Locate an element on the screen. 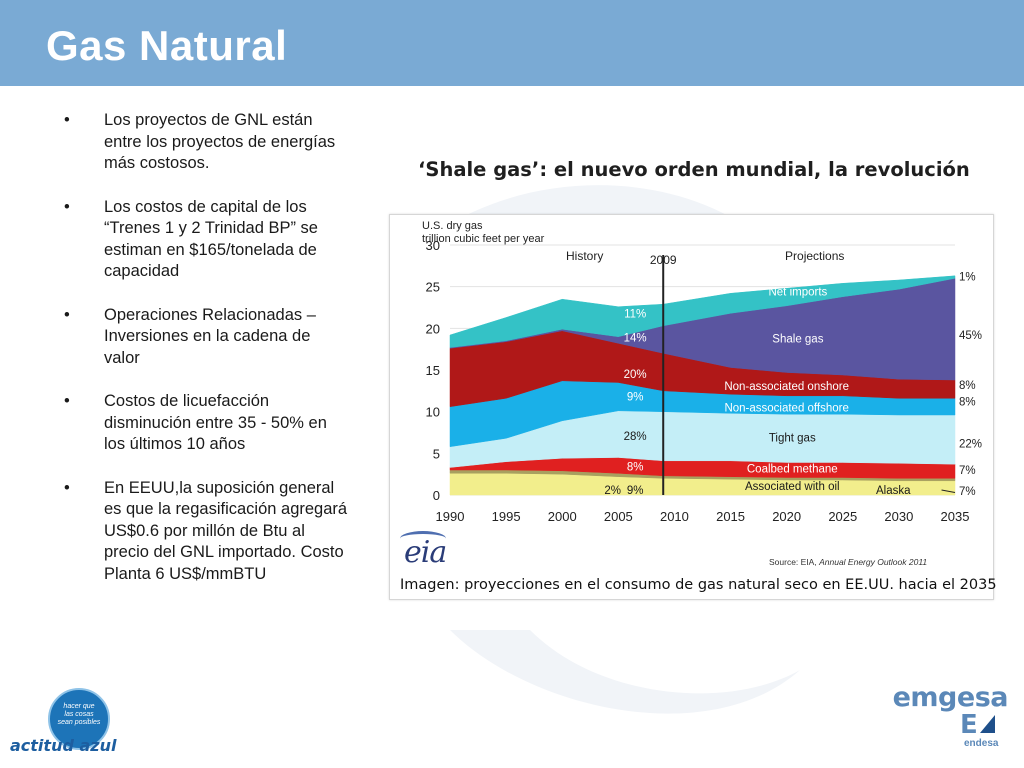  share-label-2009: 20% is located at coordinates (635, 375).